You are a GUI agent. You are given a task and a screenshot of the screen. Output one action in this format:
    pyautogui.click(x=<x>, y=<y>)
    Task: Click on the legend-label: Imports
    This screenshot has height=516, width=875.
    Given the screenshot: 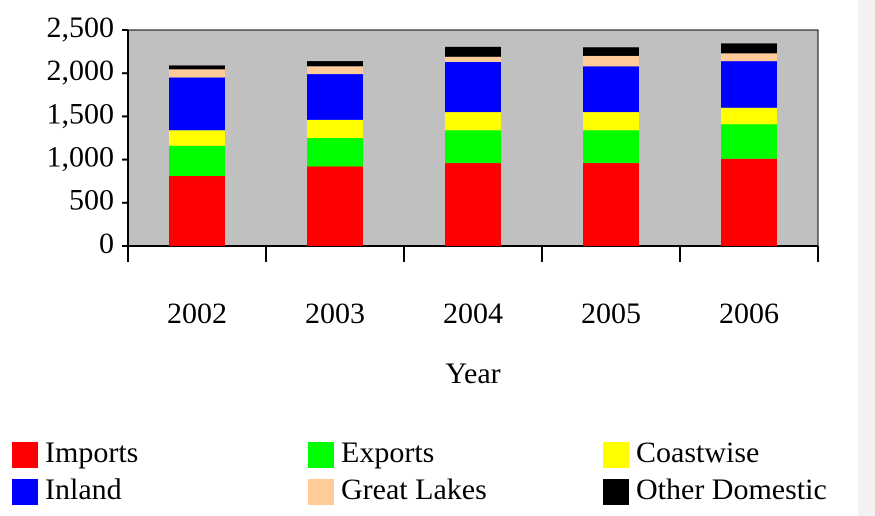 What is the action you would take?
    pyautogui.click(x=91, y=452)
    